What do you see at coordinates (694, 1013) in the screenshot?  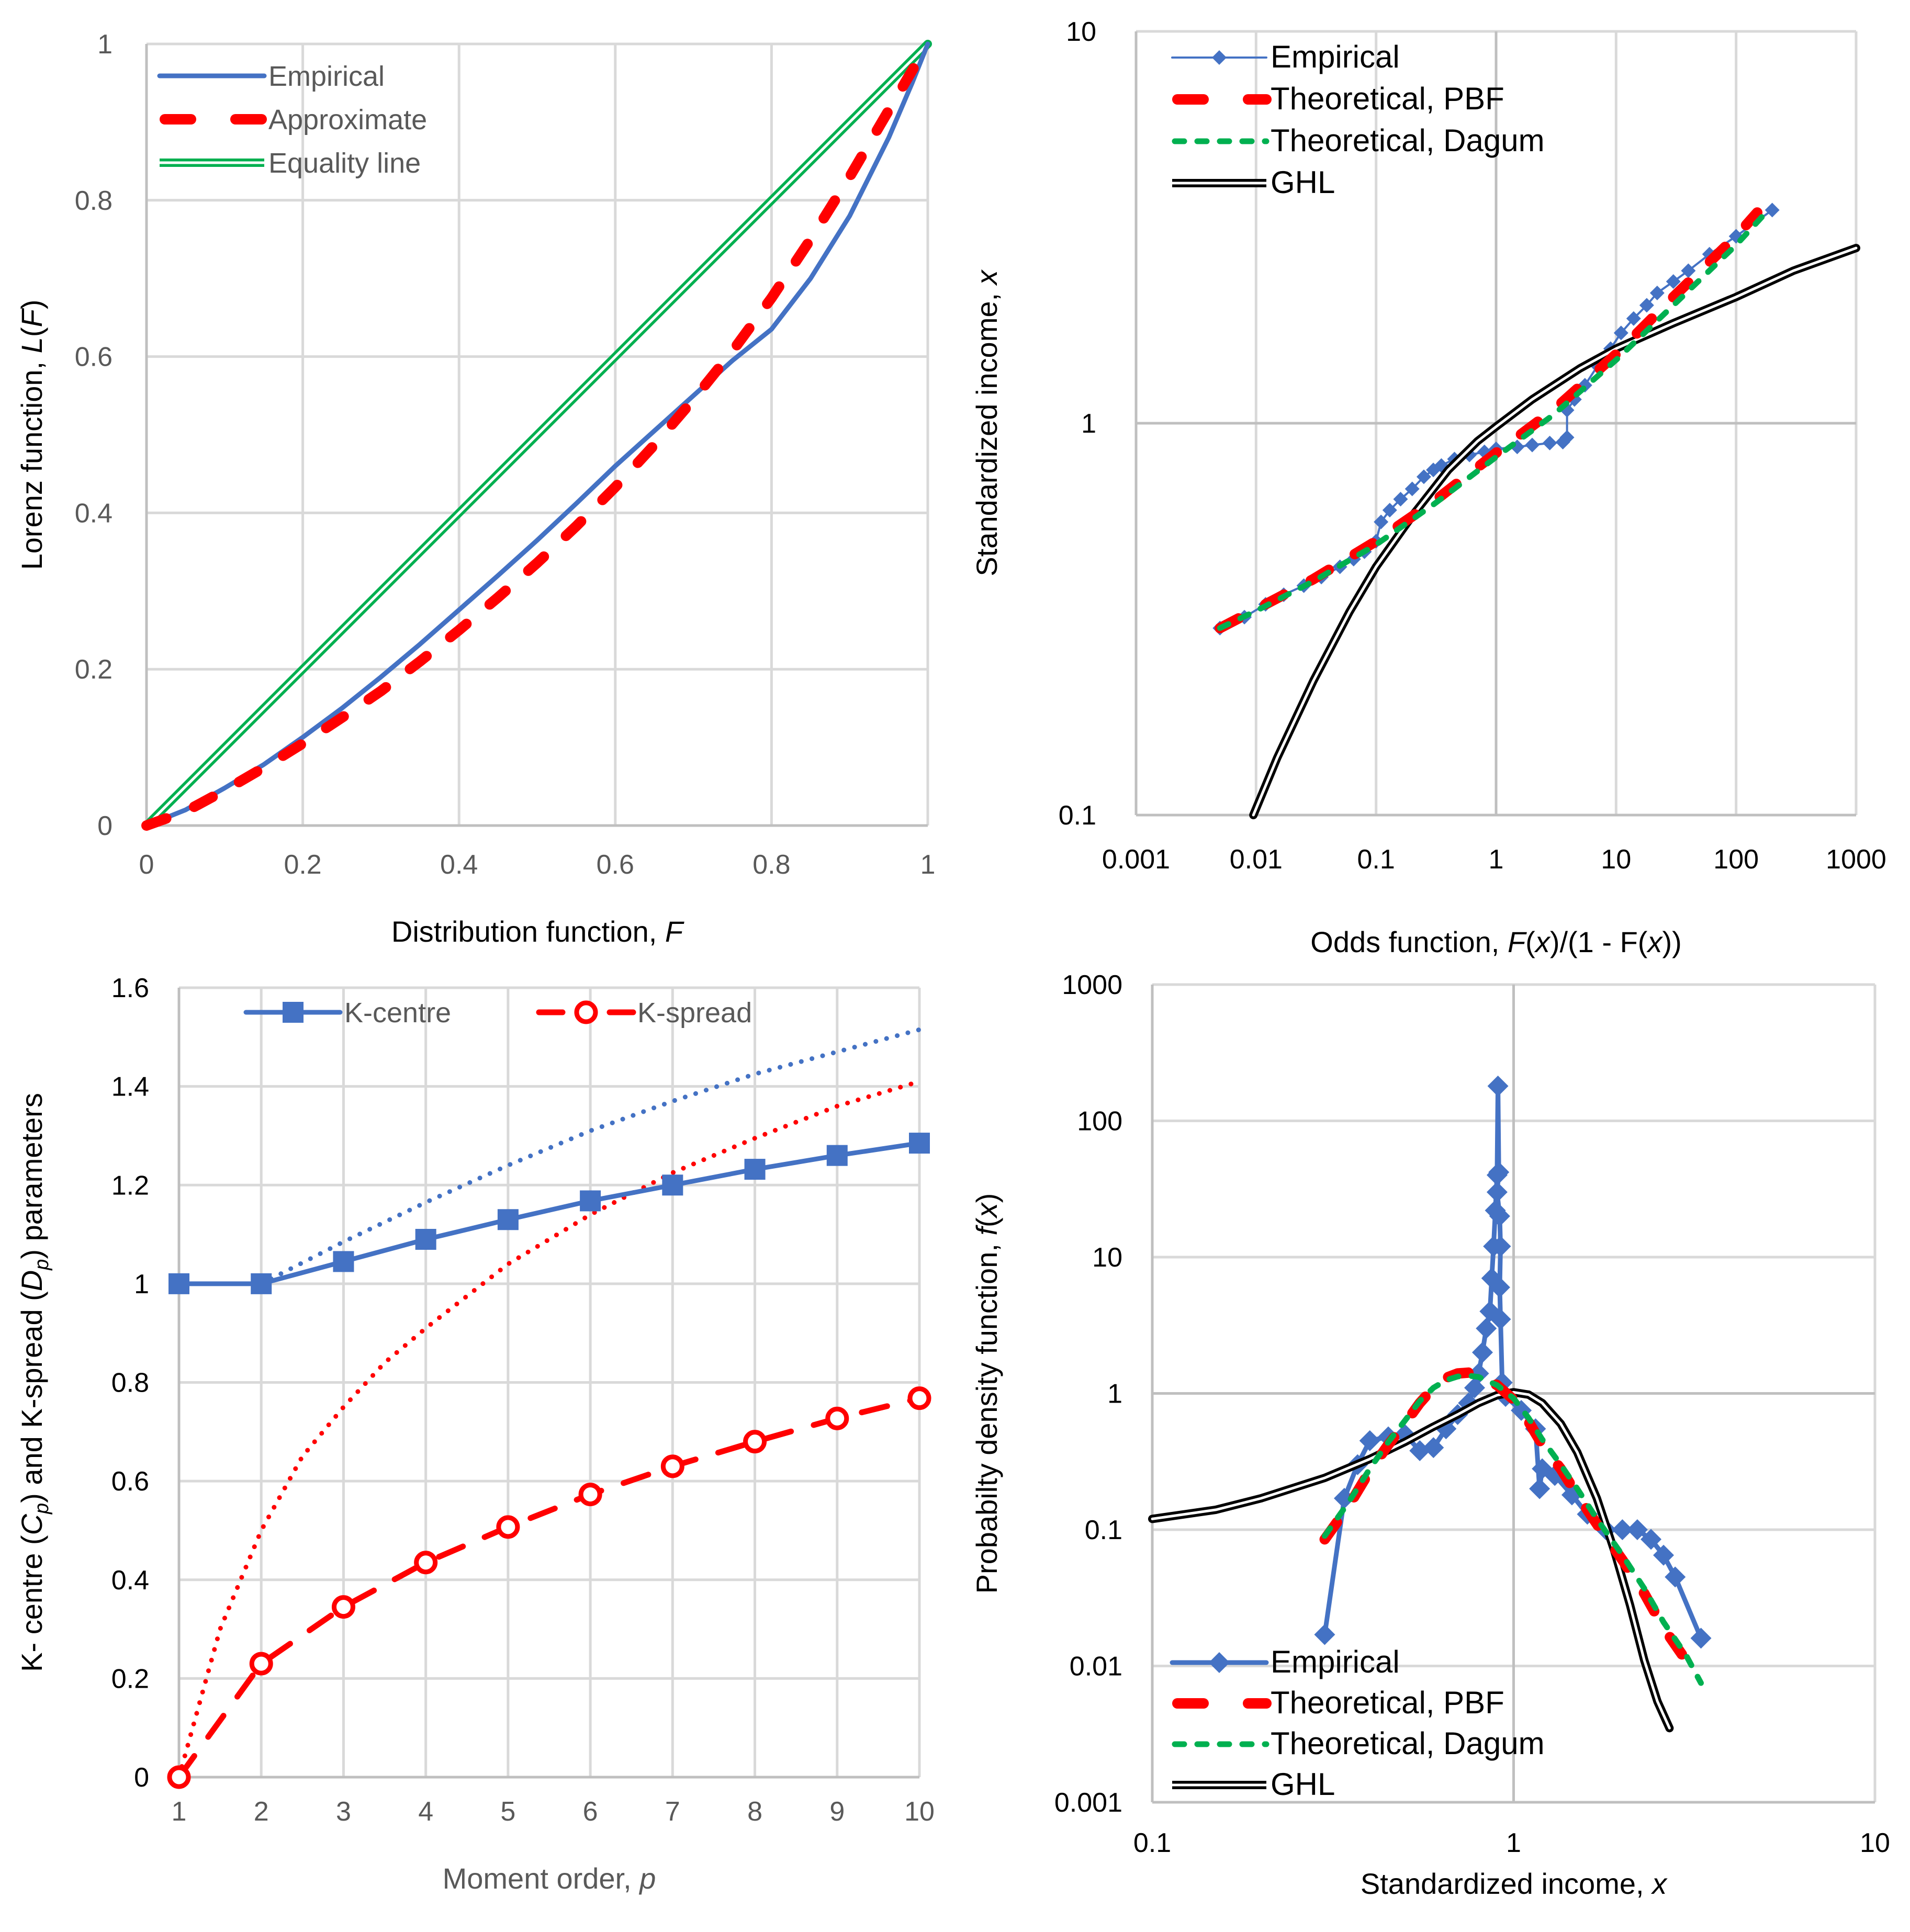 I see `legend-label: K-spread` at bounding box center [694, 1013].